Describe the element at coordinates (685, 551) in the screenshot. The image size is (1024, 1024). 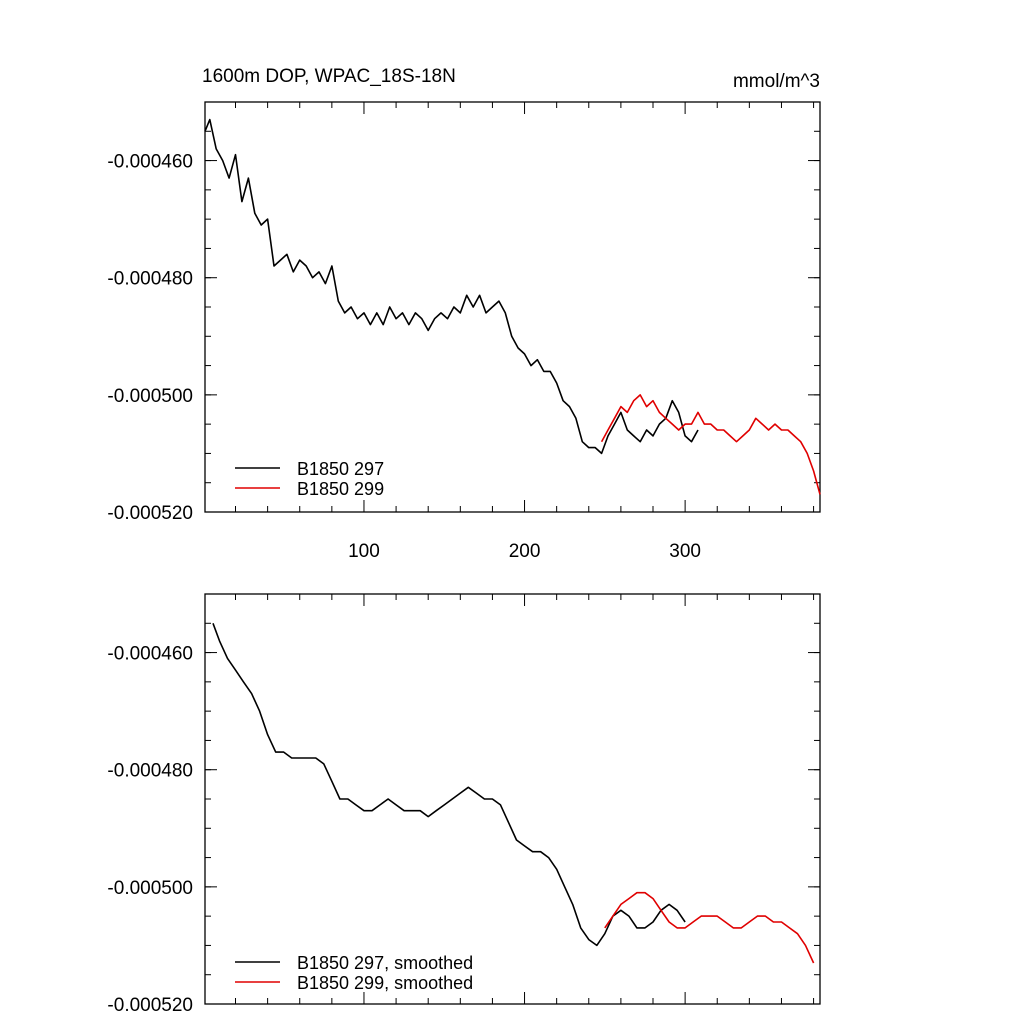
I see `x-tick-label: 300` at that location.